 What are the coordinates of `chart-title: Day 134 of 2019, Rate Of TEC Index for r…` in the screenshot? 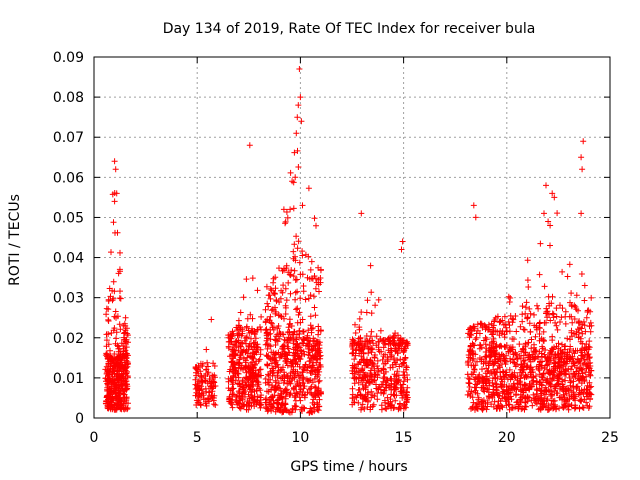 It's located at (349, 29).